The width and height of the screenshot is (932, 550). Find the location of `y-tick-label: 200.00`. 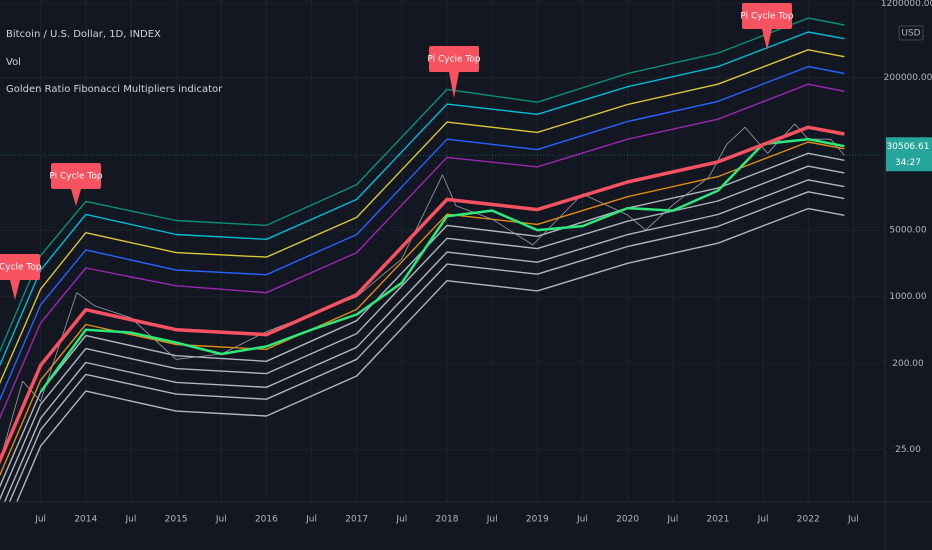

y-tick-label: 200.00 is located at coordinates (908, 364).